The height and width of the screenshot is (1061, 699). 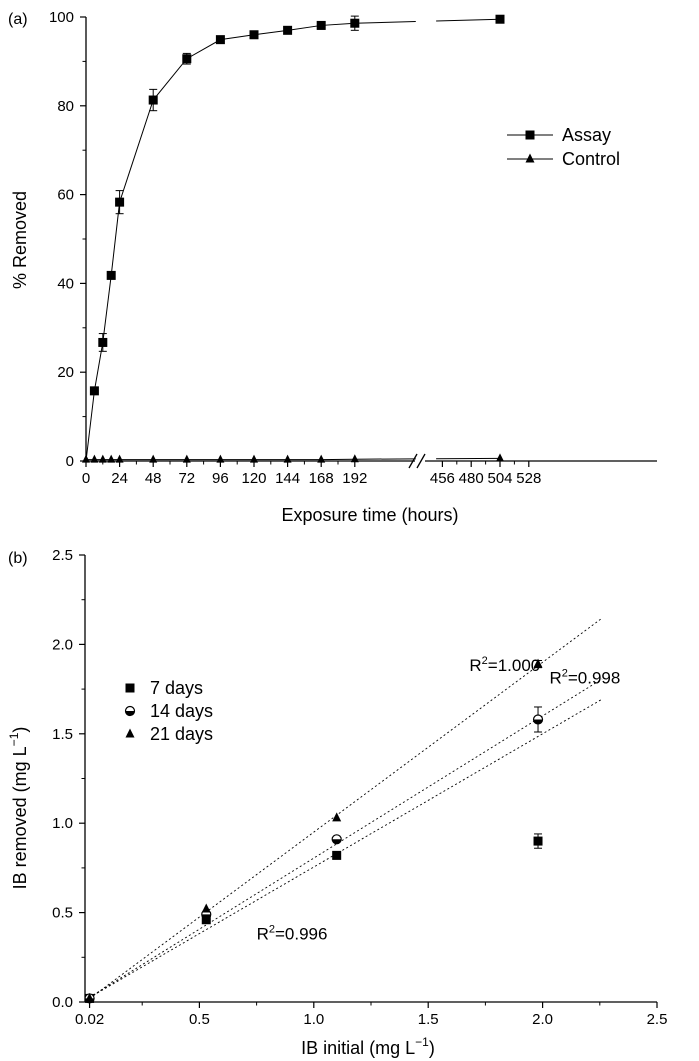 What do you see at coordinates (176, 688) in the screenshot?
I see `panel-b-legend-label-7-days: 7 days` at bounding box center [176, 688].